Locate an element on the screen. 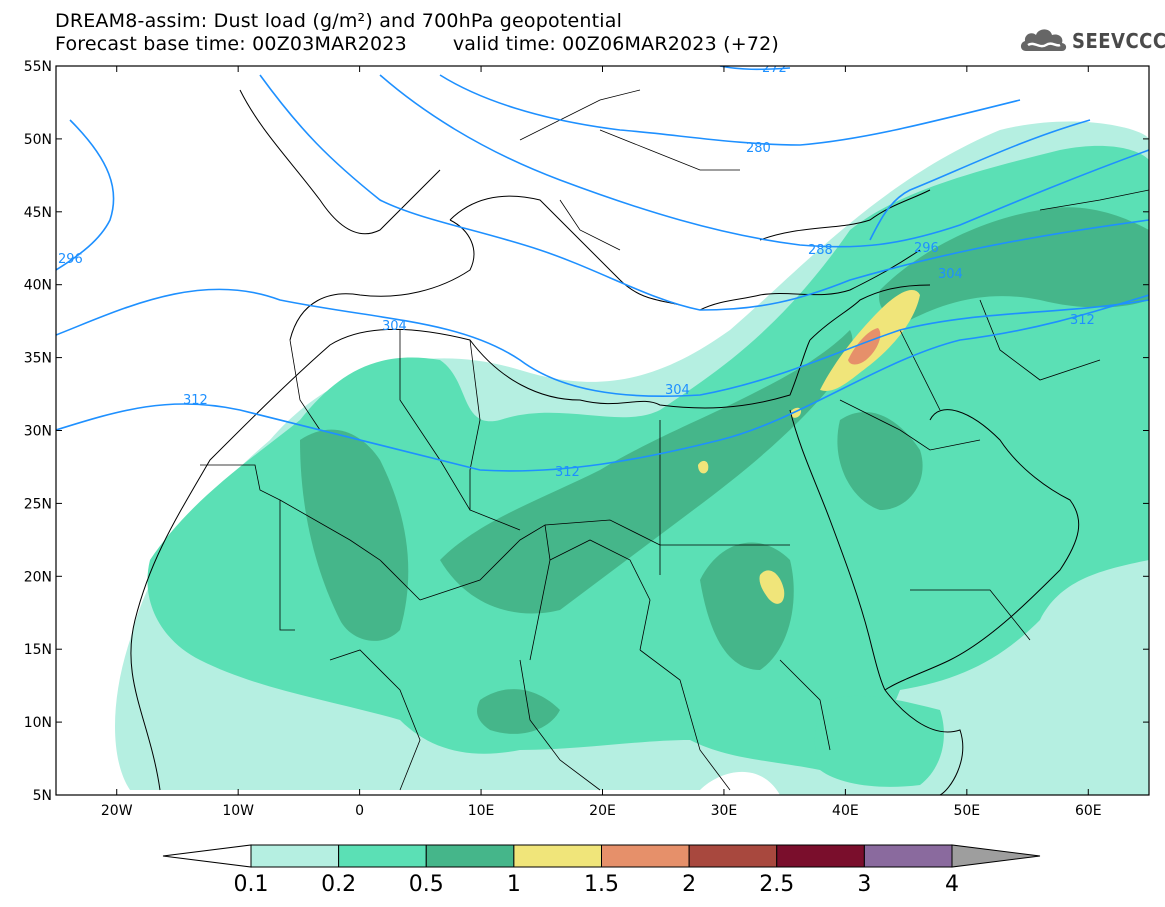 This screenshot has width=1165, height=907. contour-label: 272 is located at coordinates (774, 68).